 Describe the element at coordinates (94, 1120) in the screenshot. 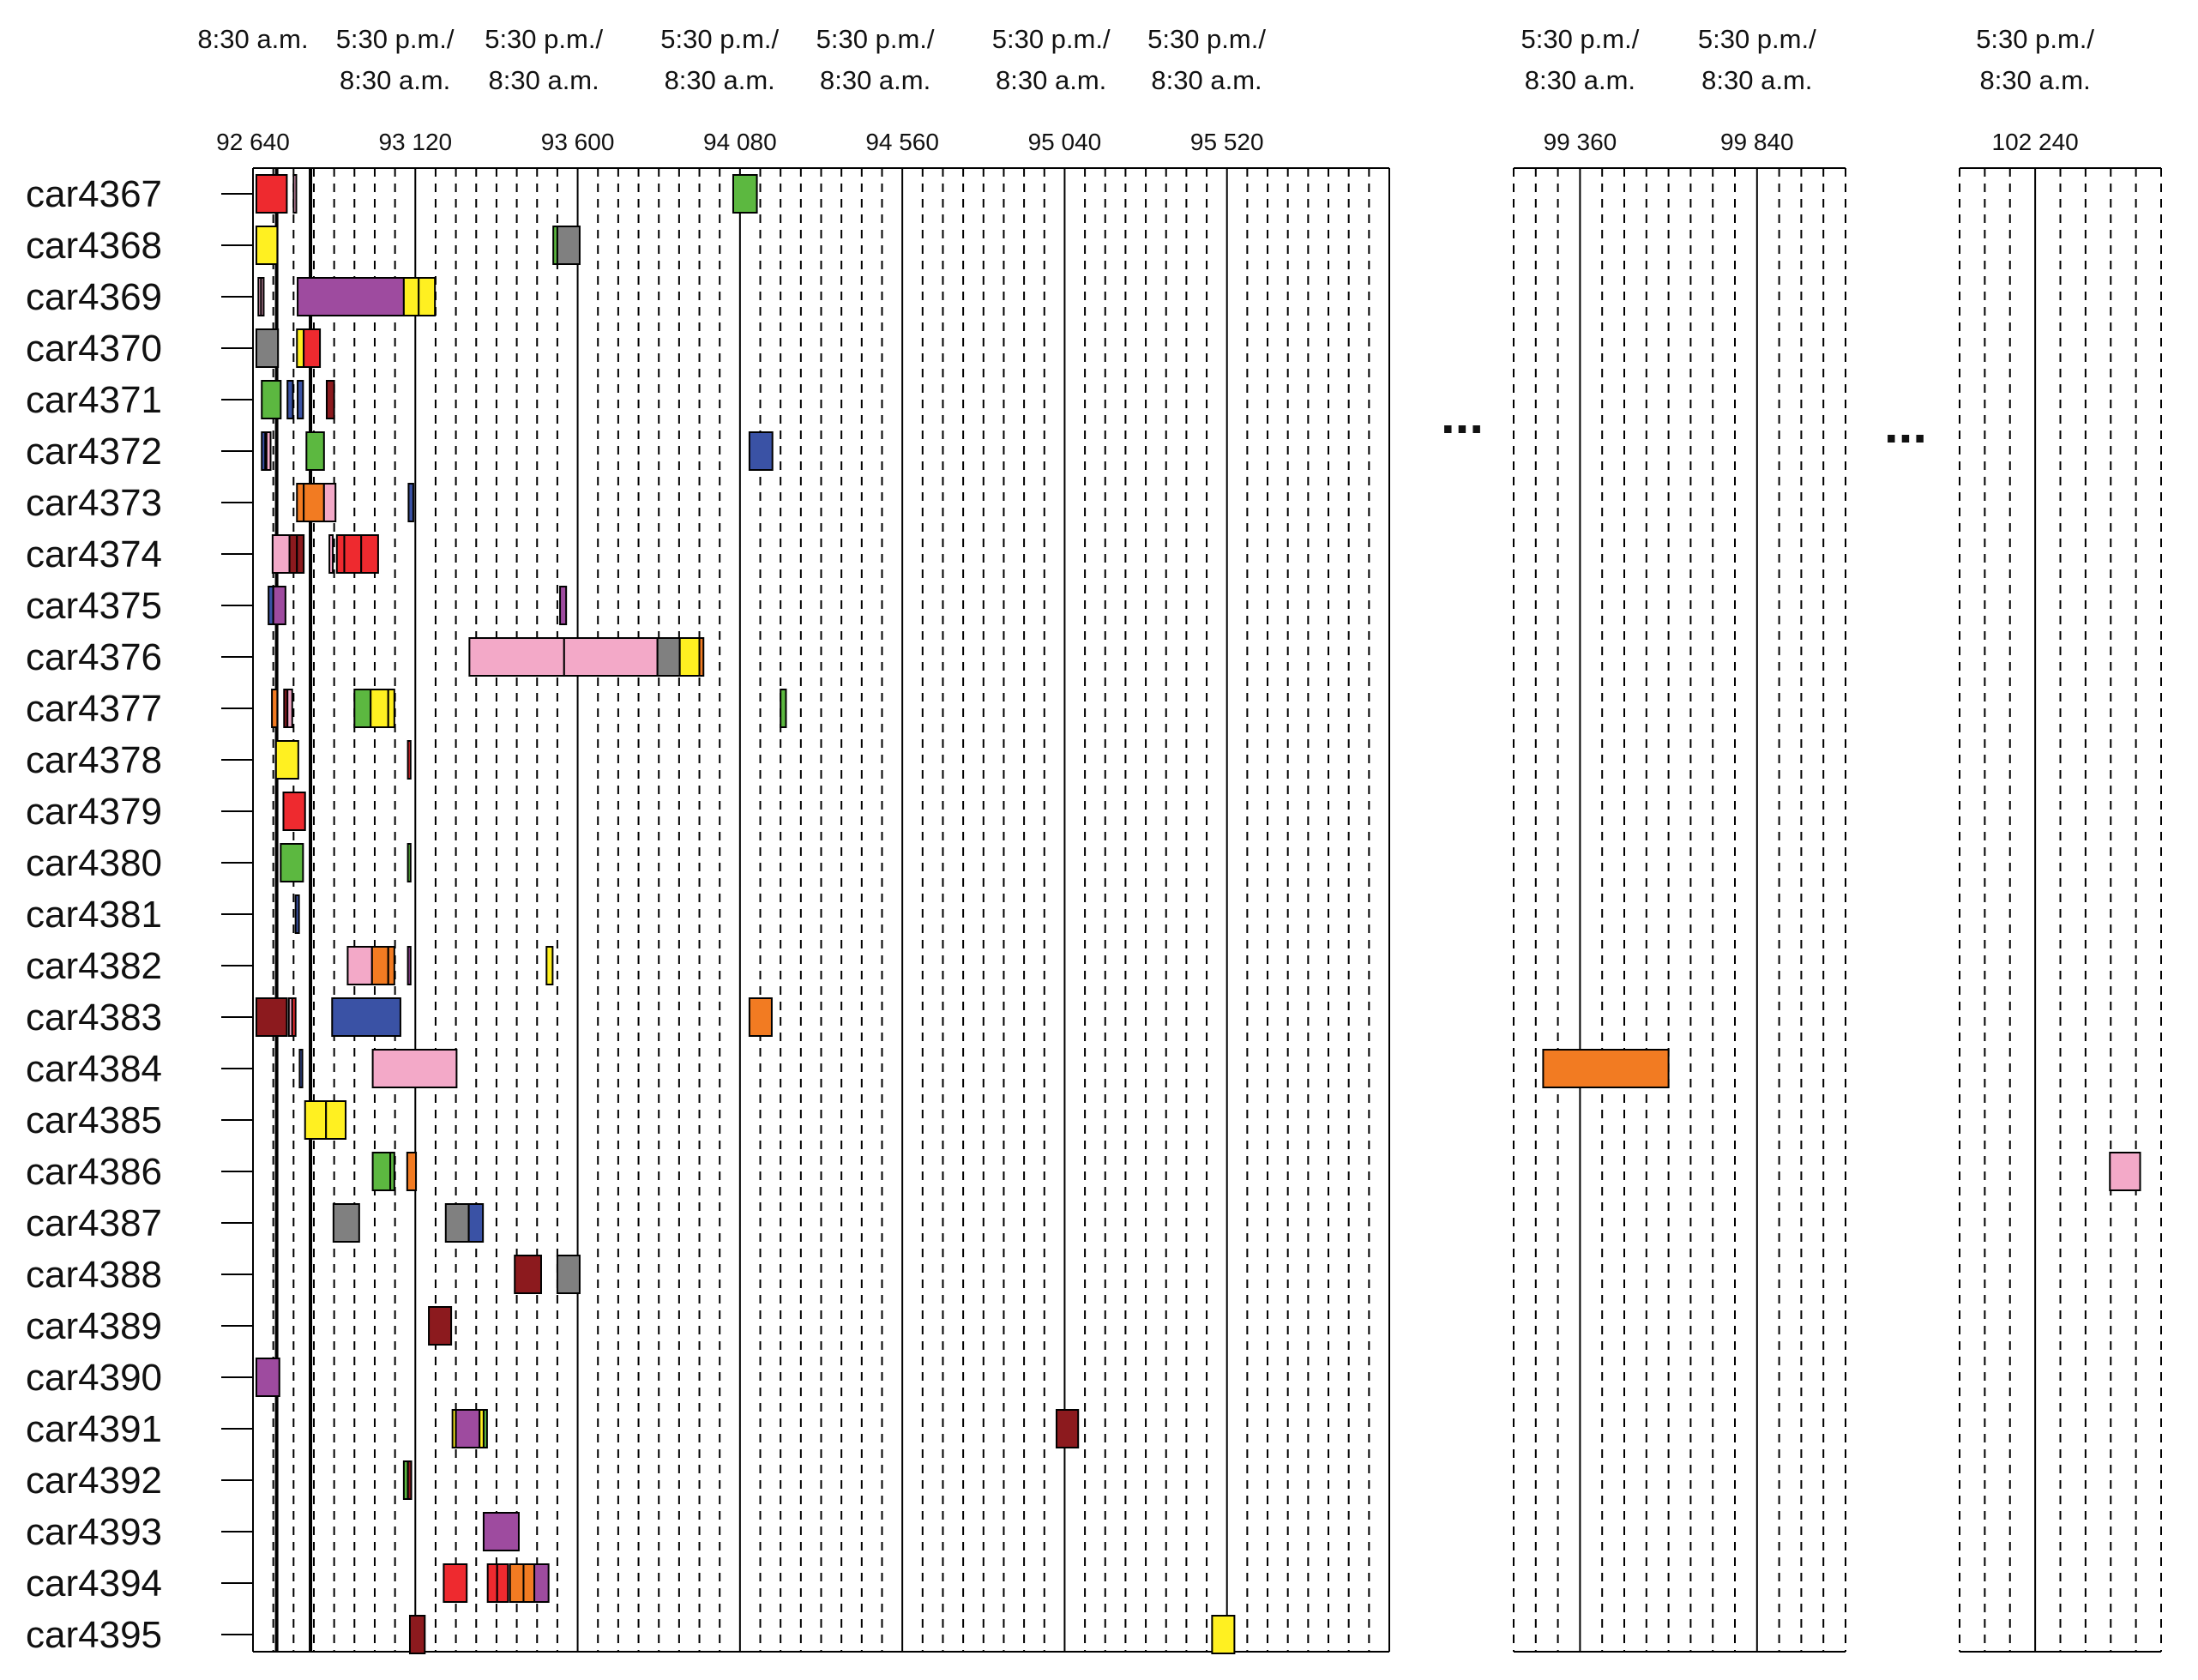

I see `car-label: car4385` at that location.